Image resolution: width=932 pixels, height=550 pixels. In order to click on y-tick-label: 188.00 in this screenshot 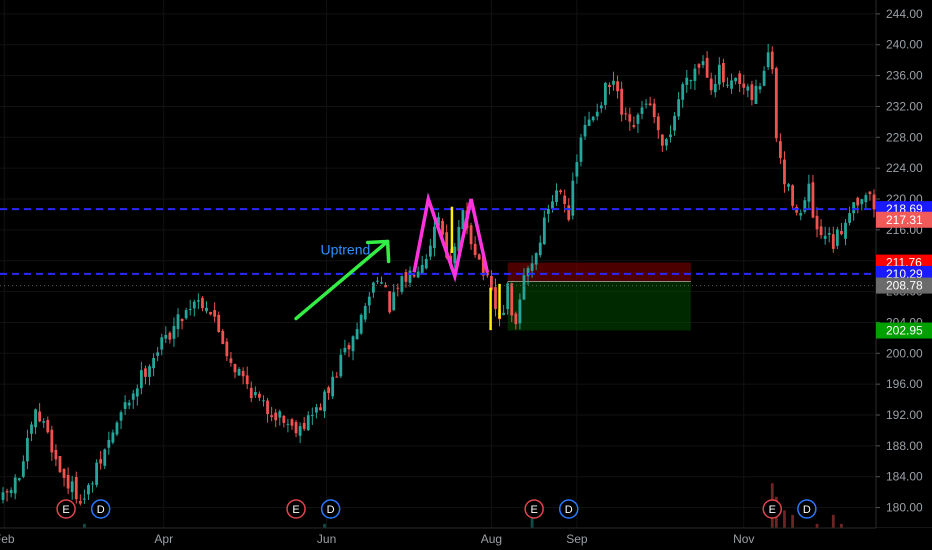, I will do `click(904, 446)`.